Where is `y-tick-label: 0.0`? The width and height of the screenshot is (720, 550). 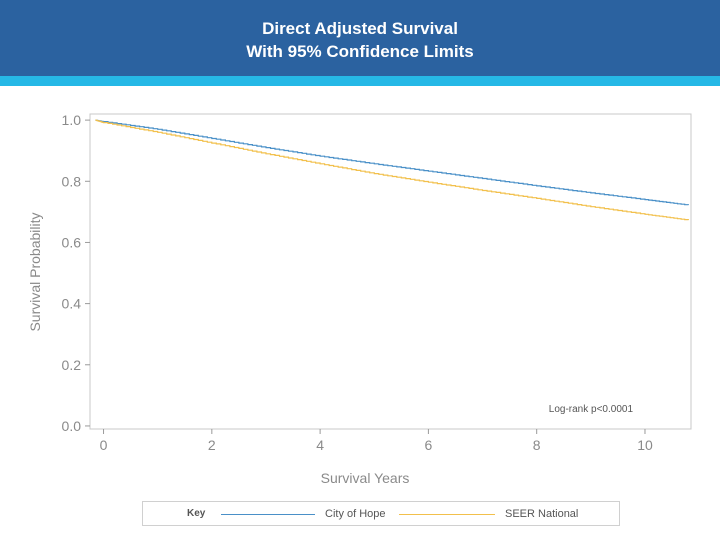
y-tick-label: 0.0 is located at coordinates (72, 426).